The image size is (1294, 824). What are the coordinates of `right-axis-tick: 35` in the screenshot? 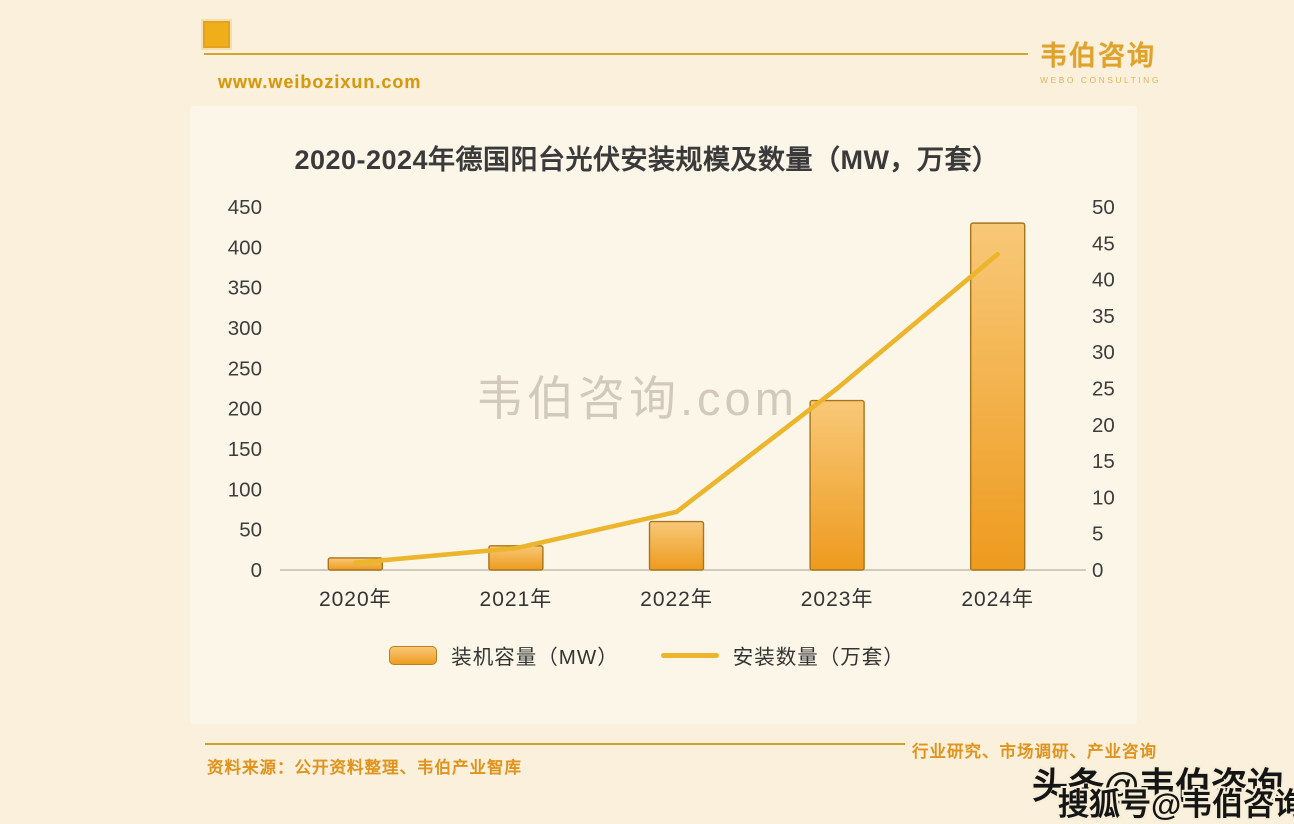 It's located at (1103, 316).